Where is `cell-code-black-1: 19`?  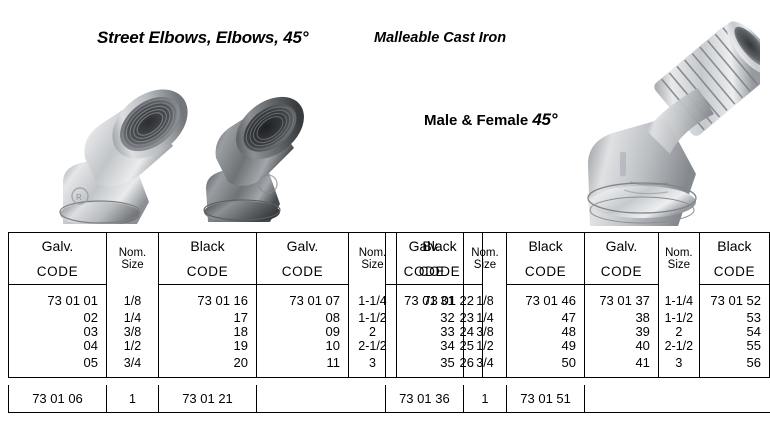
cell-code-black-1: 19 is located at coordinates (207, 346).